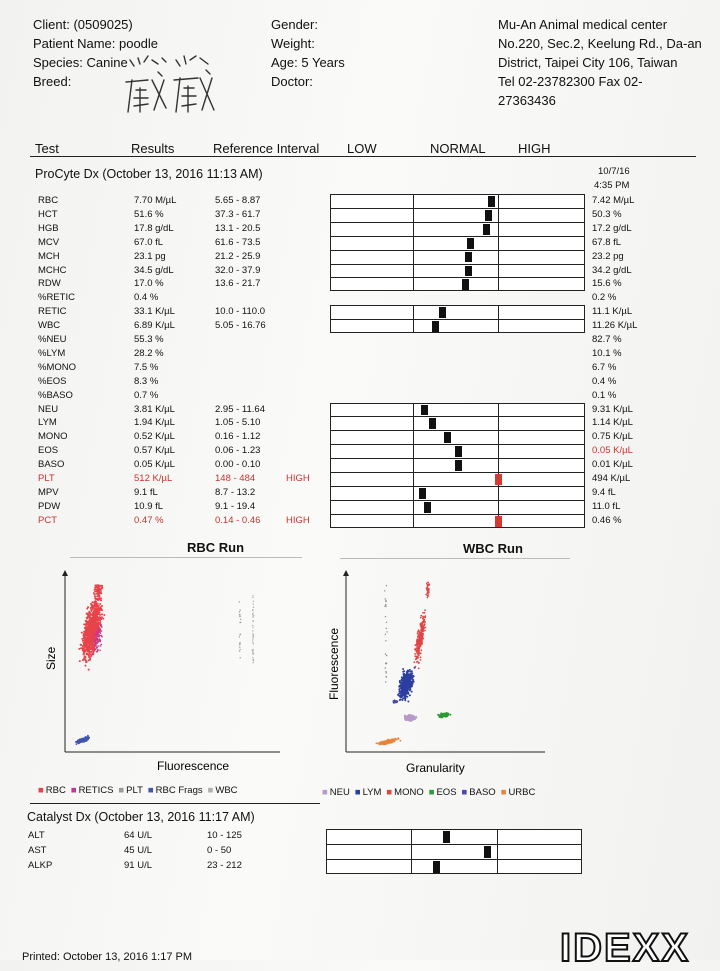 The height and width of the screenshot is (971, 720). Describe the element at coordinates (410, 718) in the screenshot. I see `neu-cloud` at that location.